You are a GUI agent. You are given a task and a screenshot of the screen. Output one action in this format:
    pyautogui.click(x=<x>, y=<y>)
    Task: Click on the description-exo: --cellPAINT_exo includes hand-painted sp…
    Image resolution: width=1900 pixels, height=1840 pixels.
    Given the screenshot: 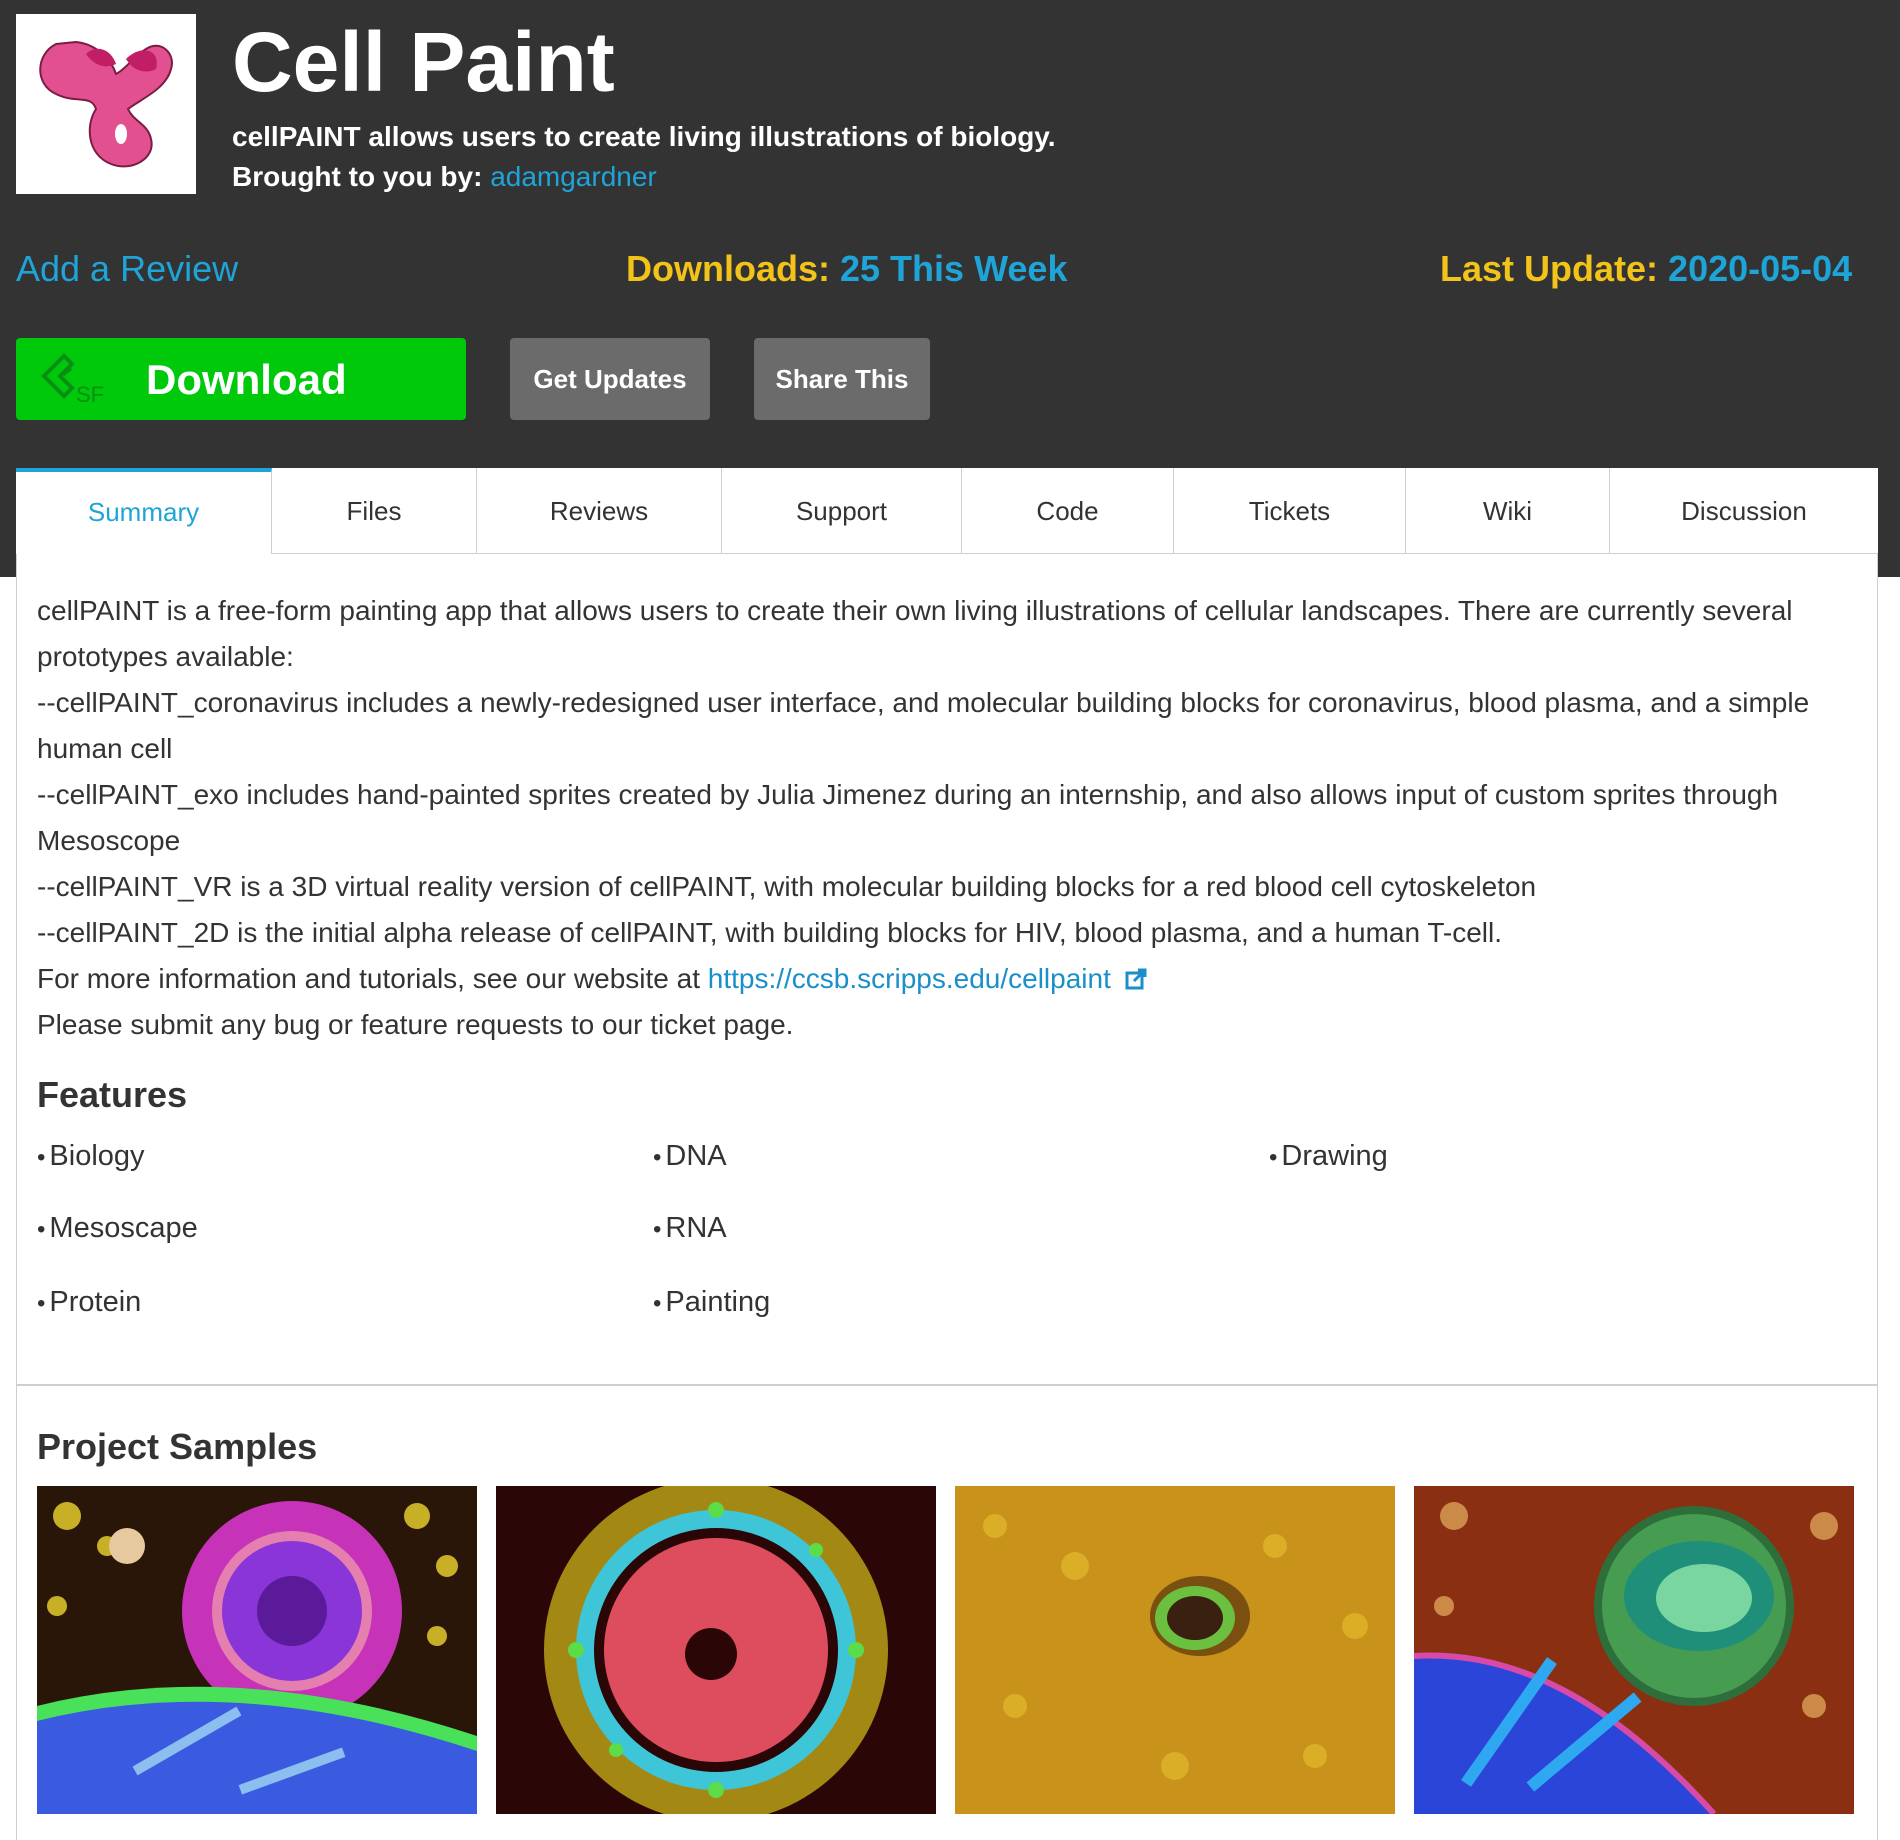 What is the action you would take?
    pyautogui.click(x=908, y=817)
    